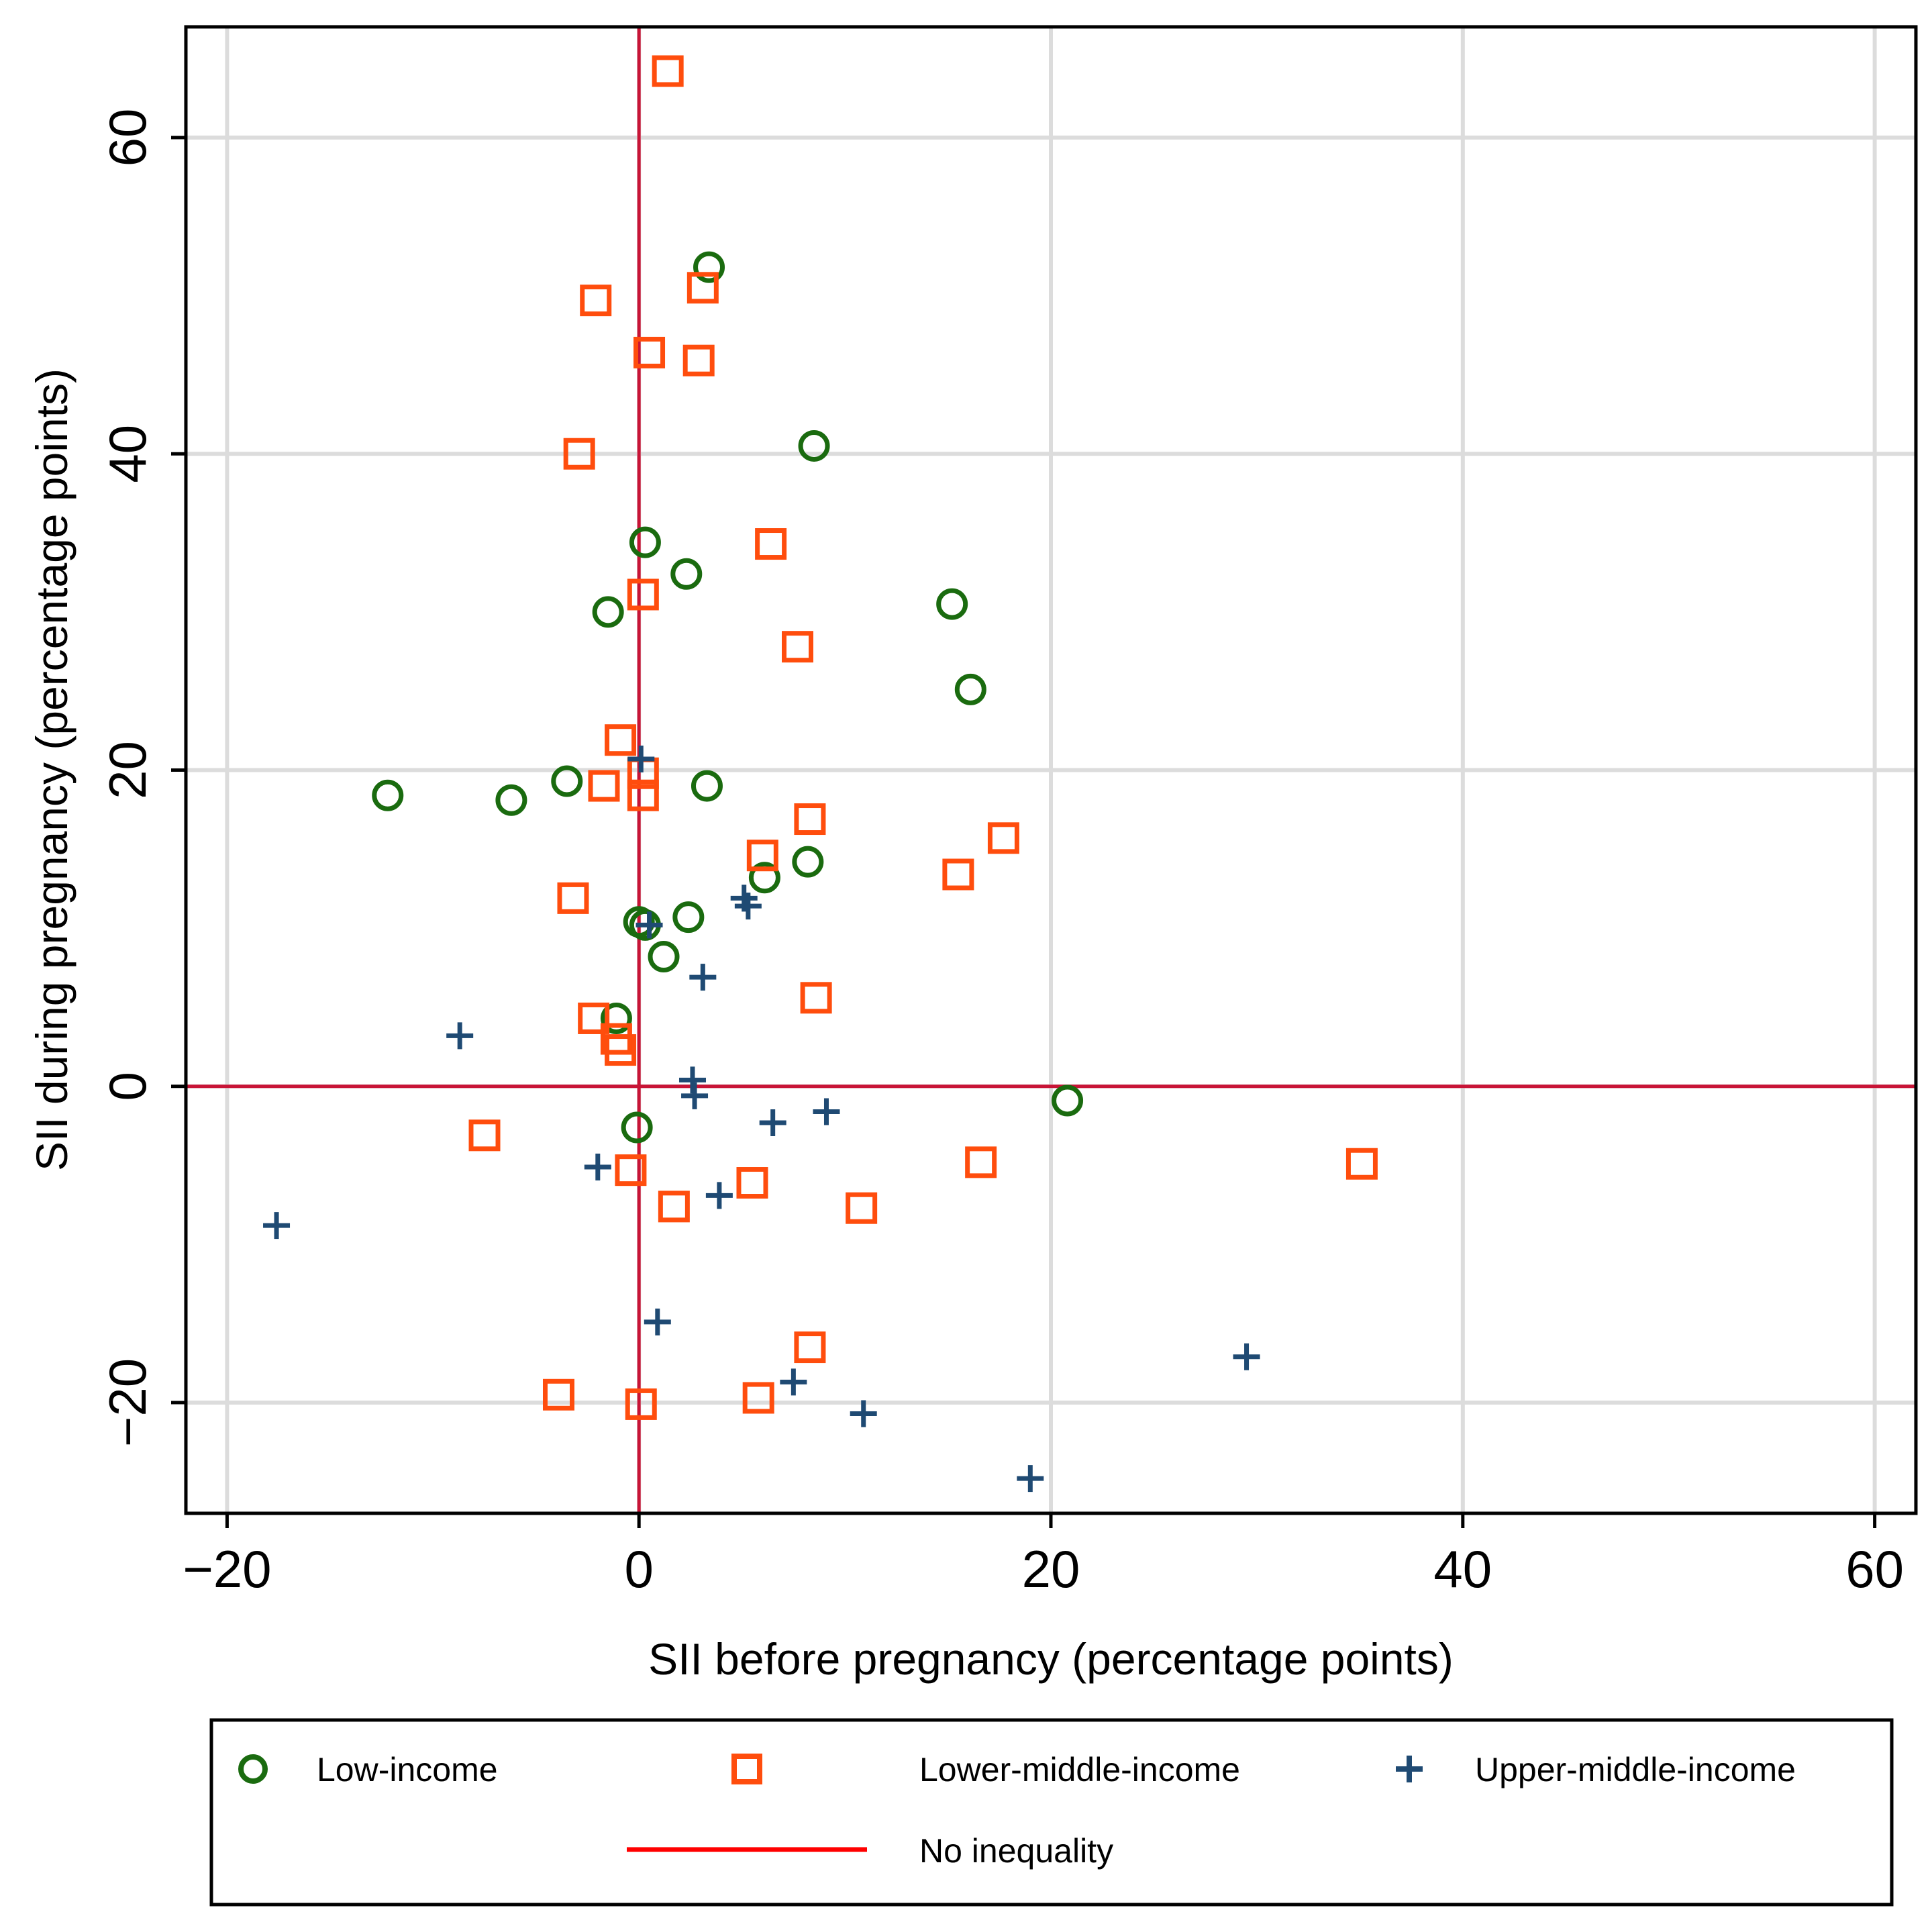 The width and height of the screenshot is (1932, 1920). Describe the element at coordinates (639, 1569) in the screenshot. I see `x-tick-label: 0` at that location.